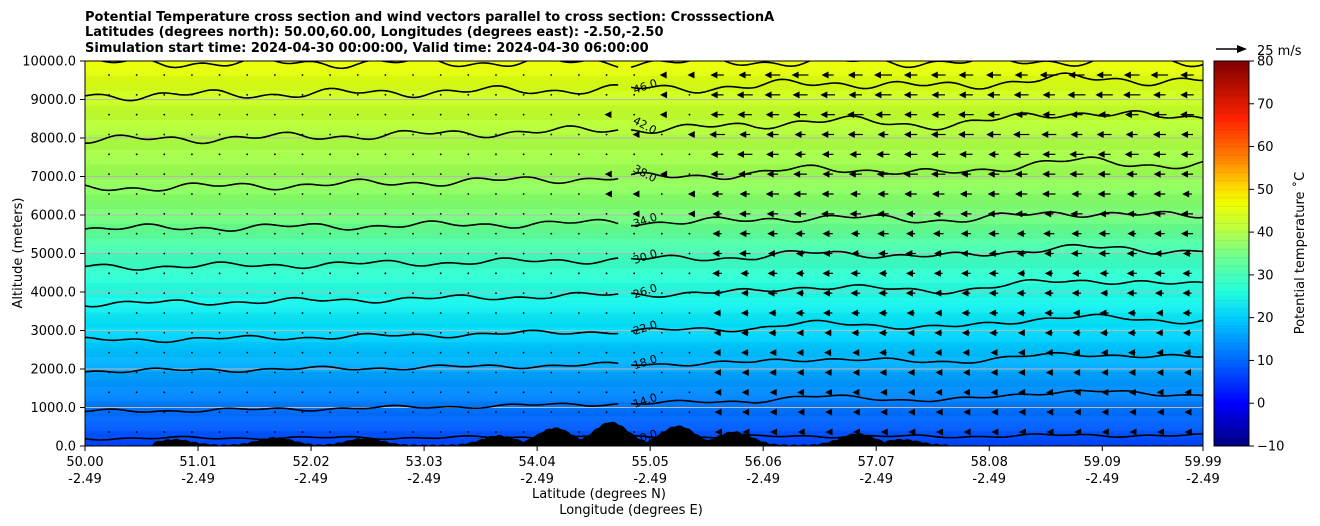 The width and height of the screenshot is (1320, 526). I want to click on color-band, so click(644, 305).